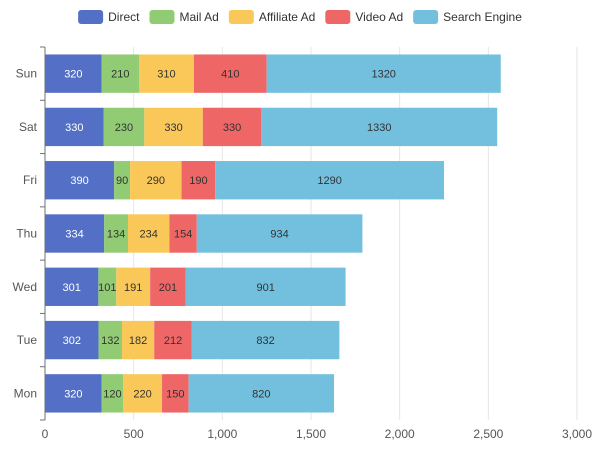 The image size is (600, 450). Describe the element at coordinates (488, 434) in the screenshot. I see `x-tick-label: 2,500` at that location.